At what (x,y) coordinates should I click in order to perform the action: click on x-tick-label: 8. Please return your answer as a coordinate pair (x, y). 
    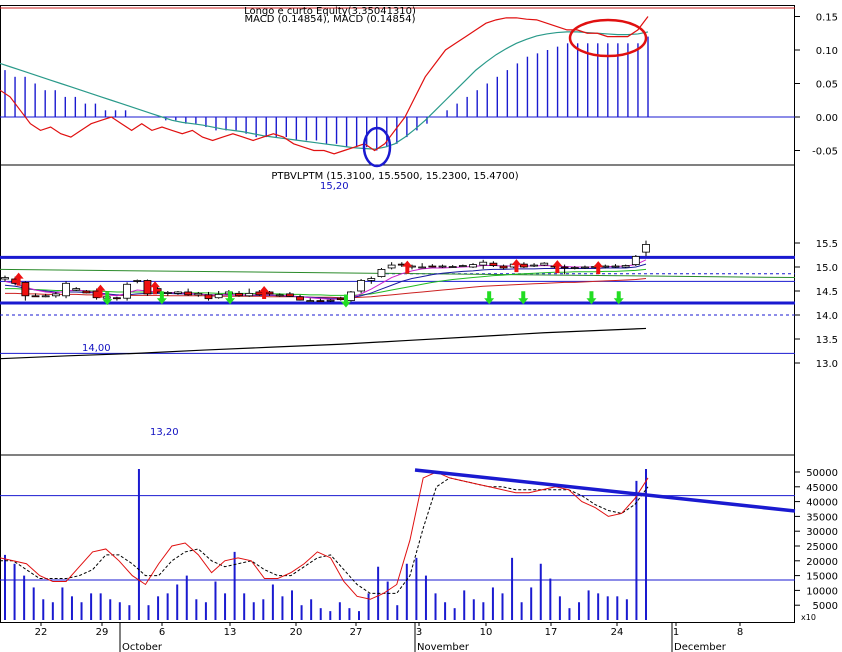
    Looking at the image, I should click on (740, 632).